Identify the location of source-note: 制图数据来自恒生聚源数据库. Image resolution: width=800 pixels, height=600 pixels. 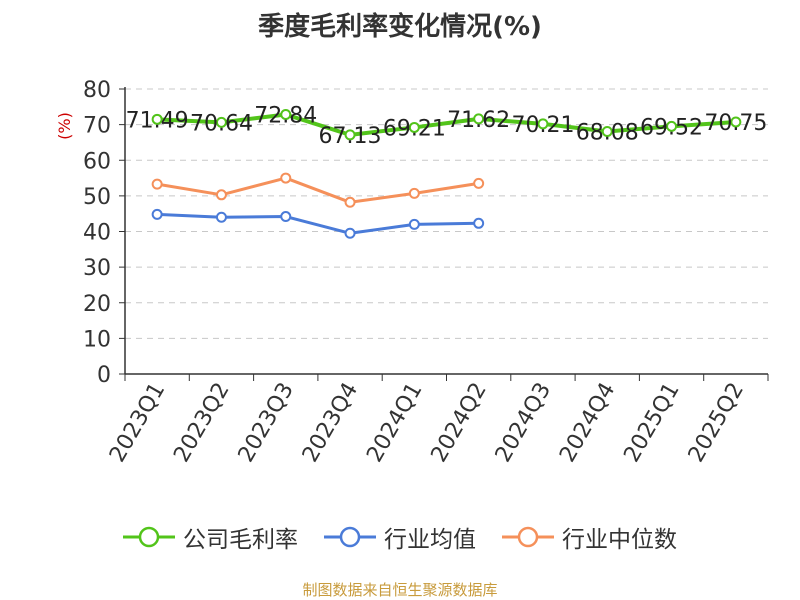
(400, 590).